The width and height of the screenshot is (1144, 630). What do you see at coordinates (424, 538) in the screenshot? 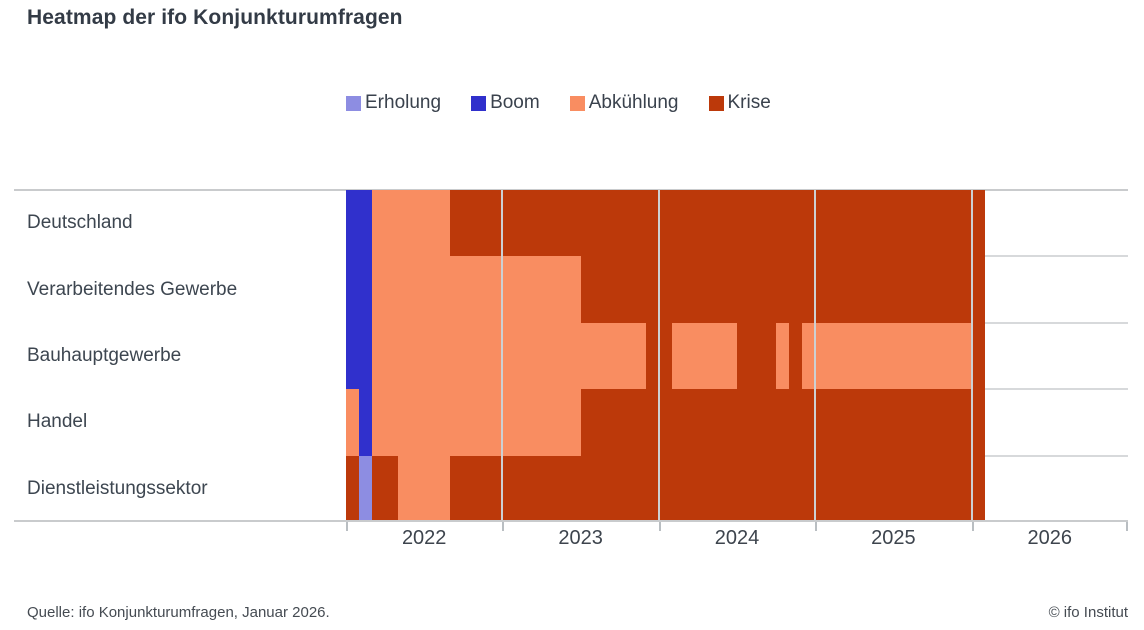
I see `x-axis-label-2022: 2022` at bounding box center [424, 538].